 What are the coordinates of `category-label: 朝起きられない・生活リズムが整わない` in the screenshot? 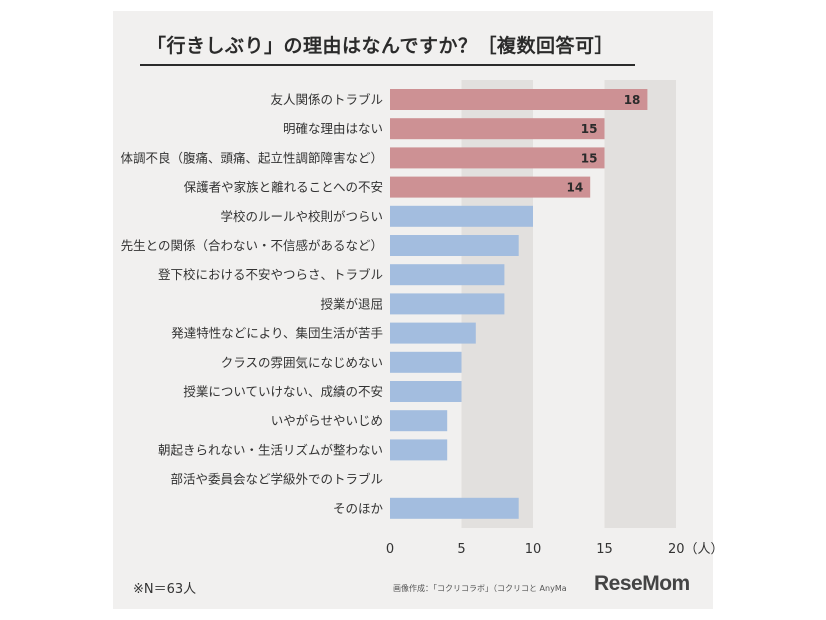 It's located at (270, 449).